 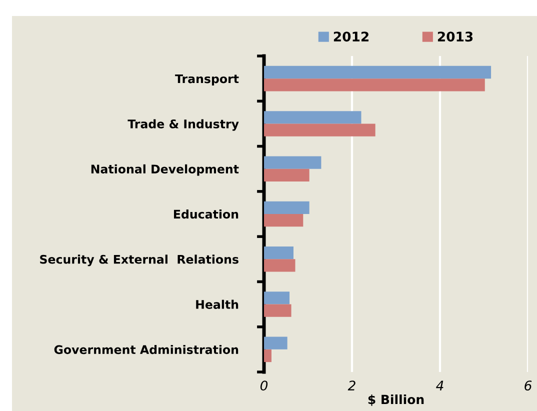 I want to click on y-tick-label: Health, so click(x=217, y=304).